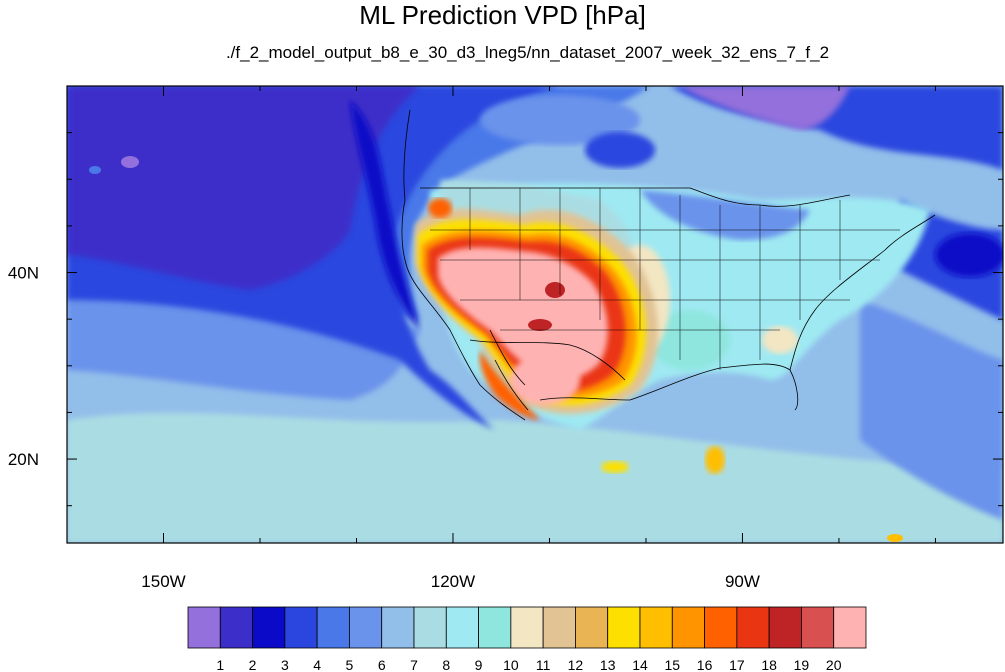 Image resolution: width=1005 pixels, height=672 pixels. Describe the element at coordinates (742, 581) in the screenshot. I see `x-tick-label: 90W` at that location.